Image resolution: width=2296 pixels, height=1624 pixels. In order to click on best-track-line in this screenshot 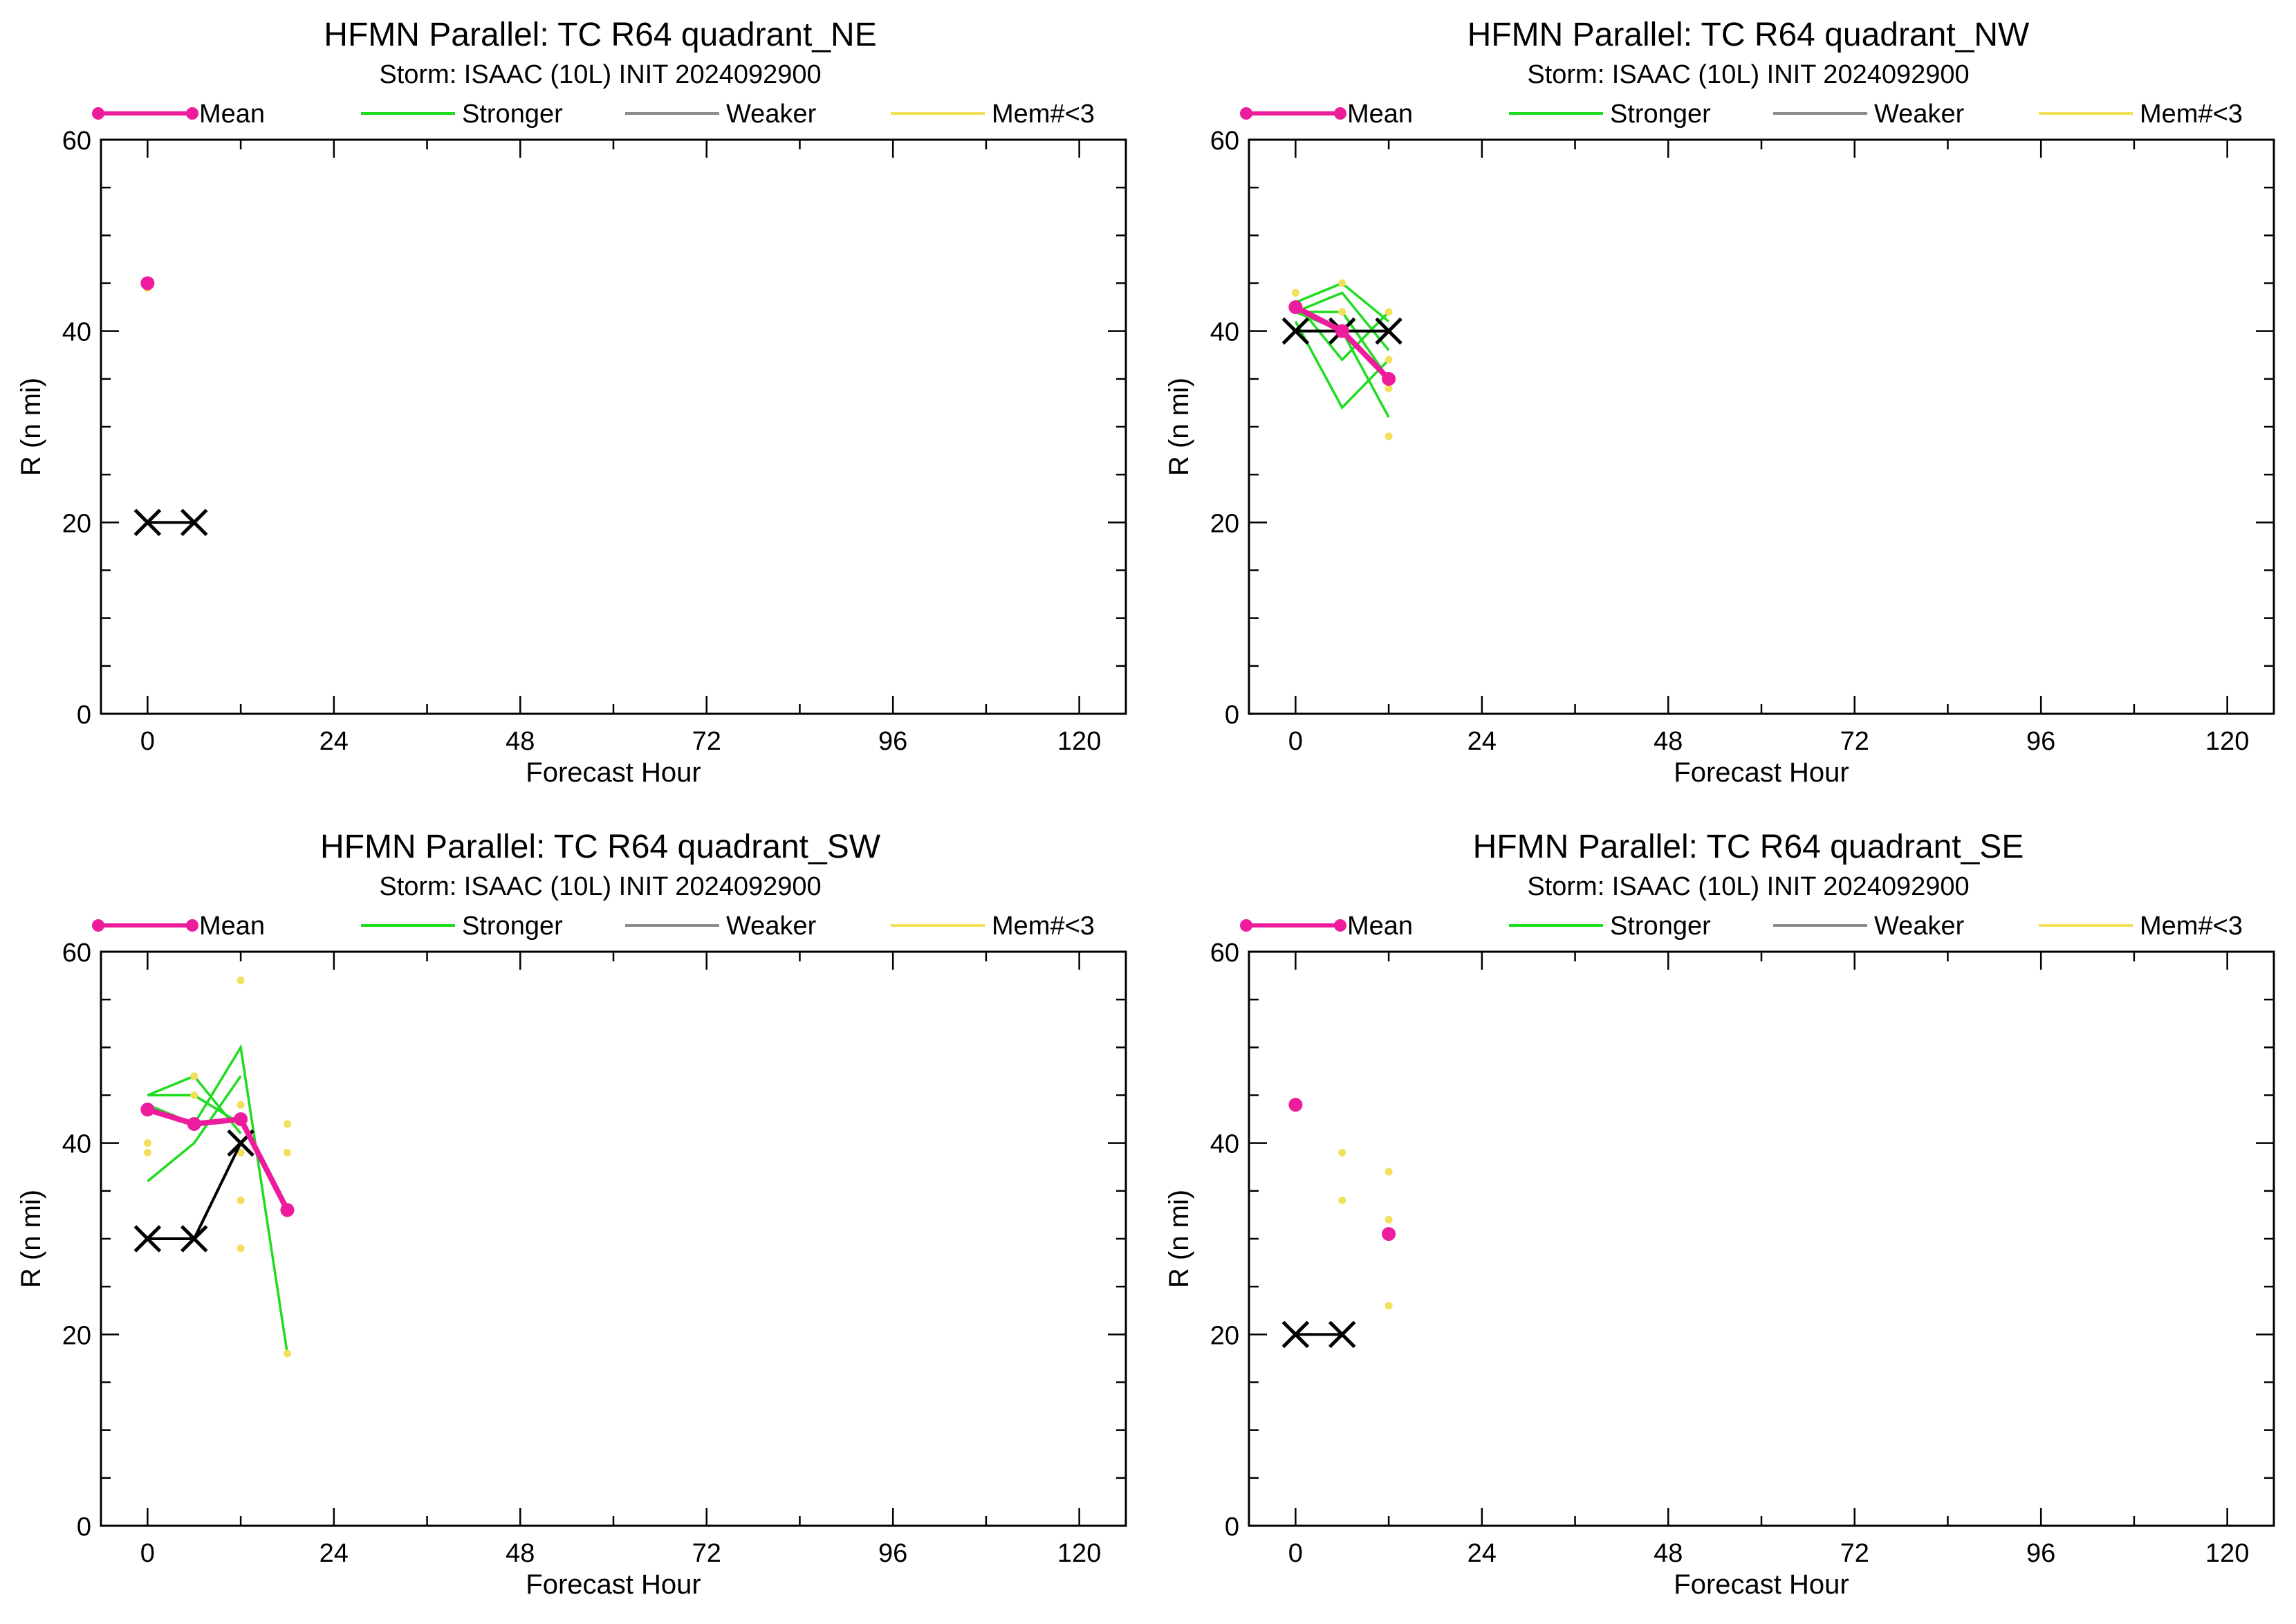, I will do `click(195, 1191)`.